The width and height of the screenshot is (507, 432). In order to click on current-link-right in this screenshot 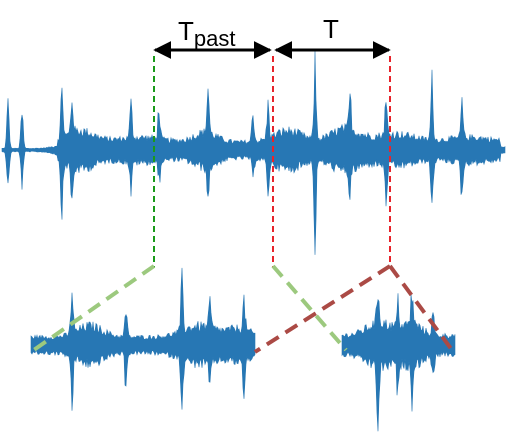, I will do `click(421, 308)`.